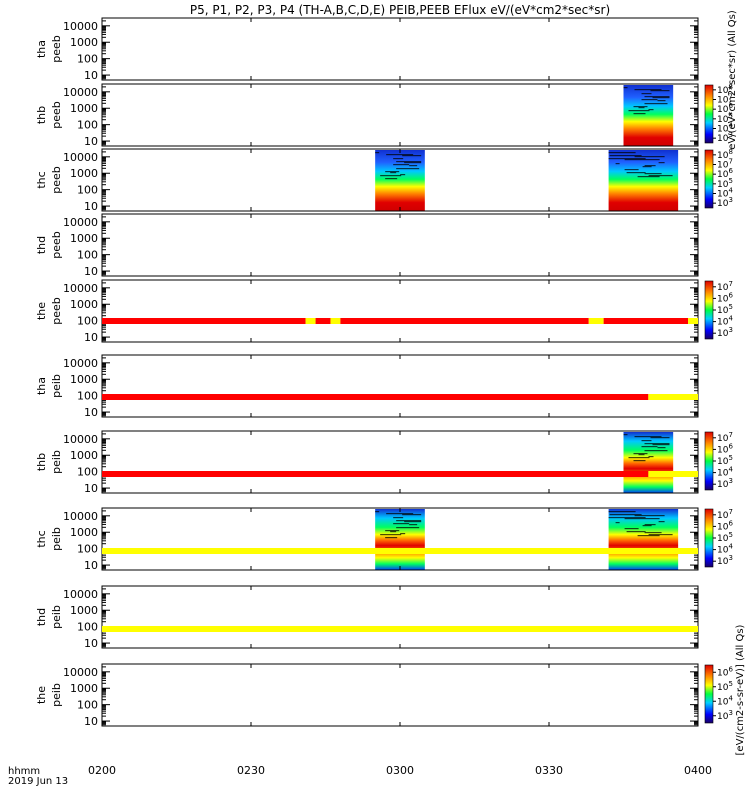 The height and width of the screenshot is (800, 750). I want to click on x-tick-label: 0230, so click(251, 770).